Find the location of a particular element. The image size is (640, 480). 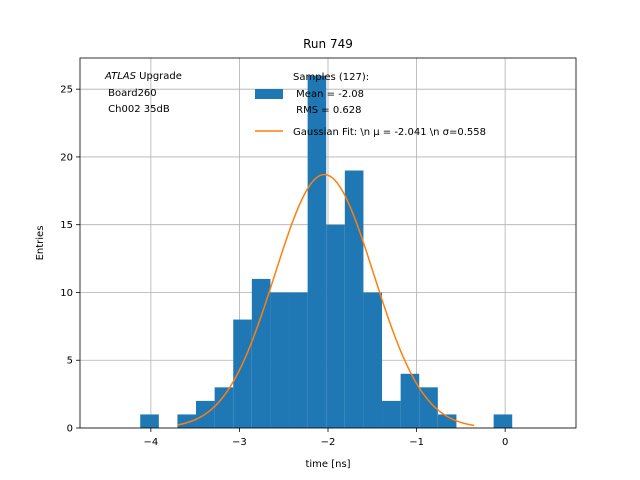

annotation-italic: ATLAS is located at coordinates (120, 76).